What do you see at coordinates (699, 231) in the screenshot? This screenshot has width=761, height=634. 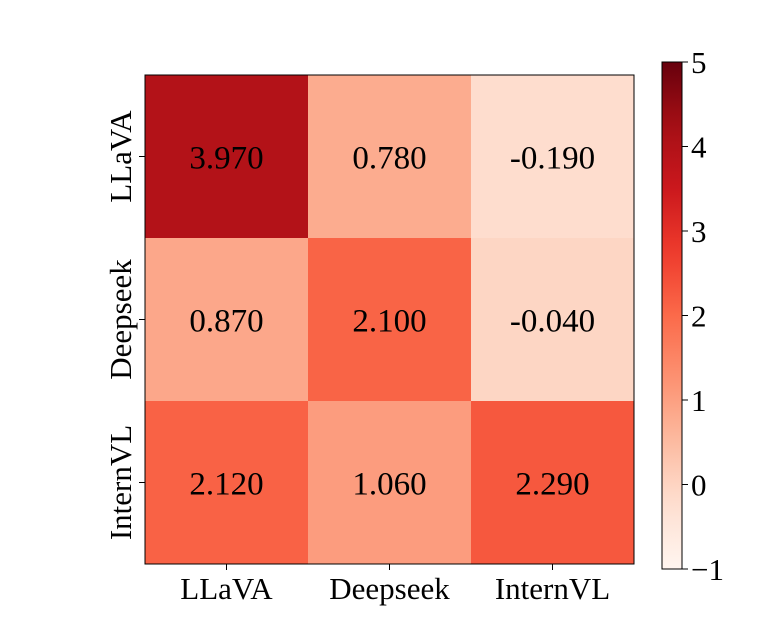 I see `colorbar-tick-label: 3` at bounding box center [699, 231].